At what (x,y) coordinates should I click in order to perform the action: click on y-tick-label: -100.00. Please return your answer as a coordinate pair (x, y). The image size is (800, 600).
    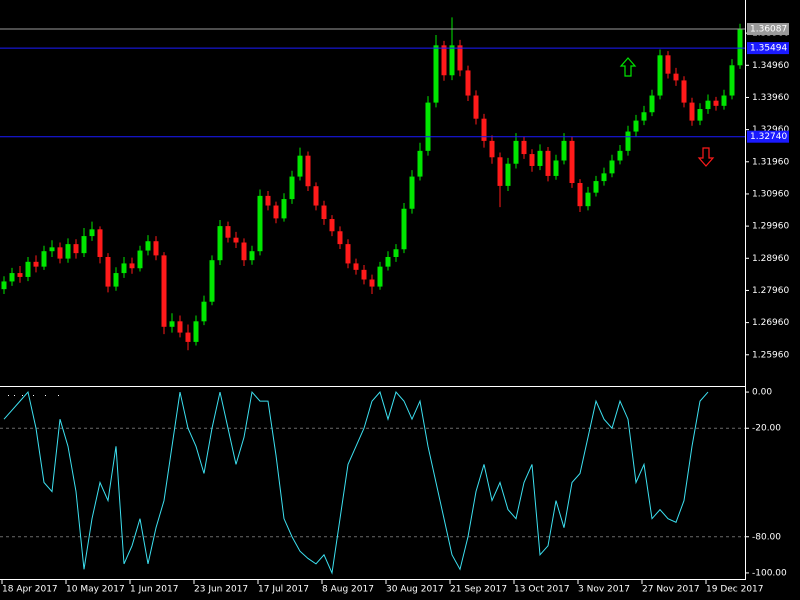
    Looking at the image, I should click on (769, 573).